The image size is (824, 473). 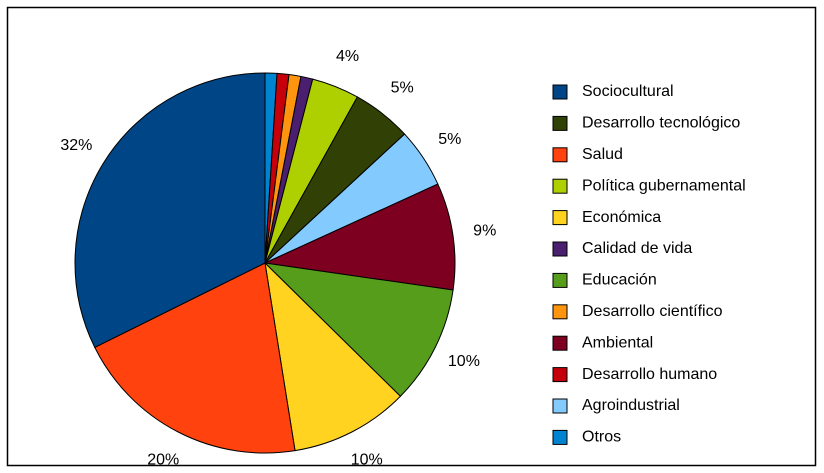 I want to click on legend-label: Sociocultural, so click(x=628, y=91).